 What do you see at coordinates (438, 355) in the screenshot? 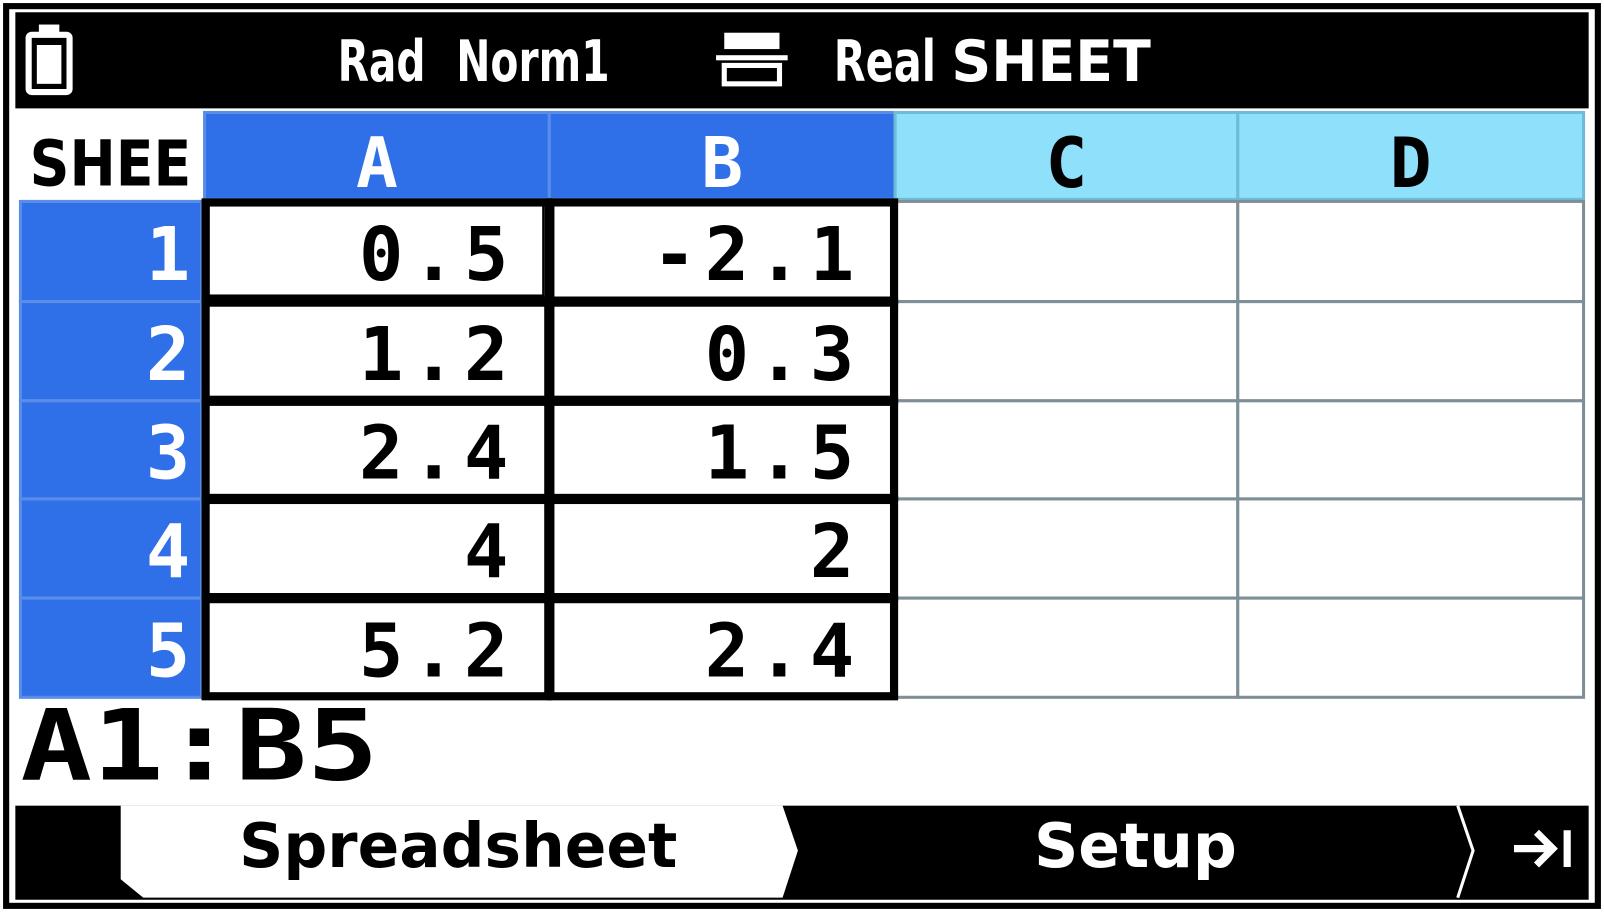
I see `cell-value: 1.2` at bounding box center [438, 355].